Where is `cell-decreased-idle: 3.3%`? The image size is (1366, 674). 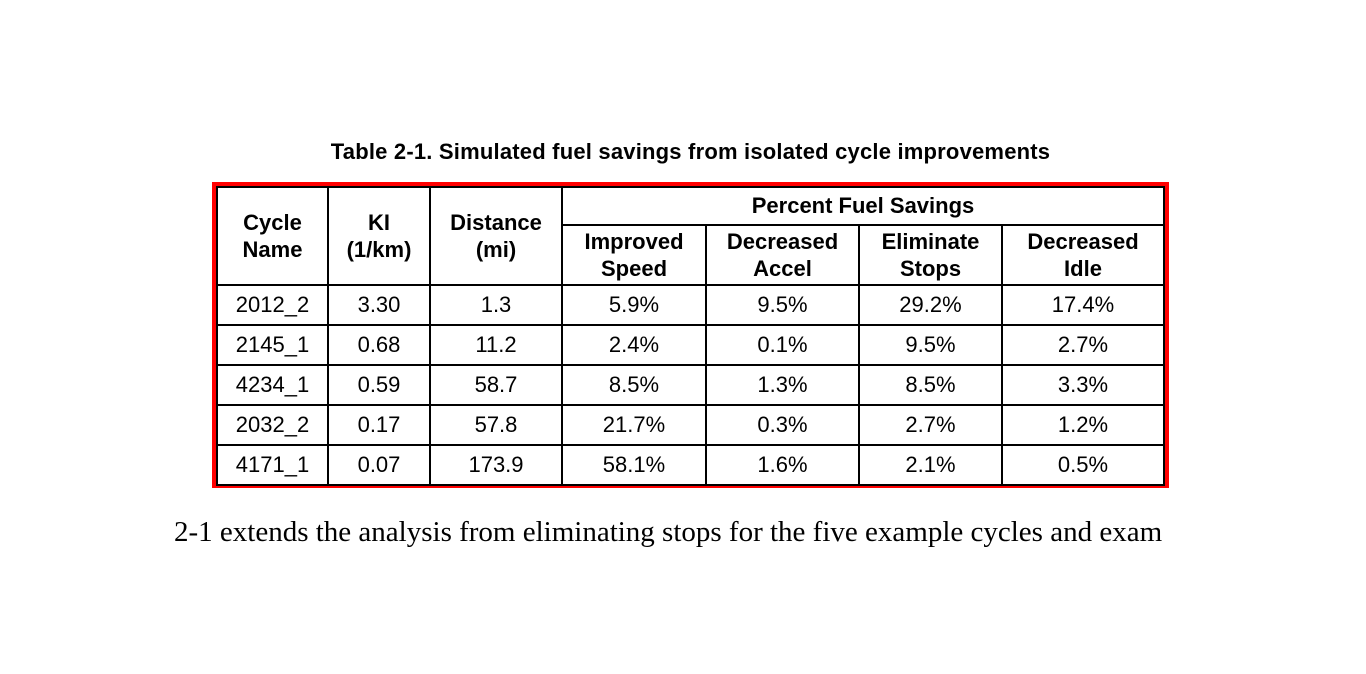 cell-decreased-idle: 3.3% is located at coordinates (1083, 385).